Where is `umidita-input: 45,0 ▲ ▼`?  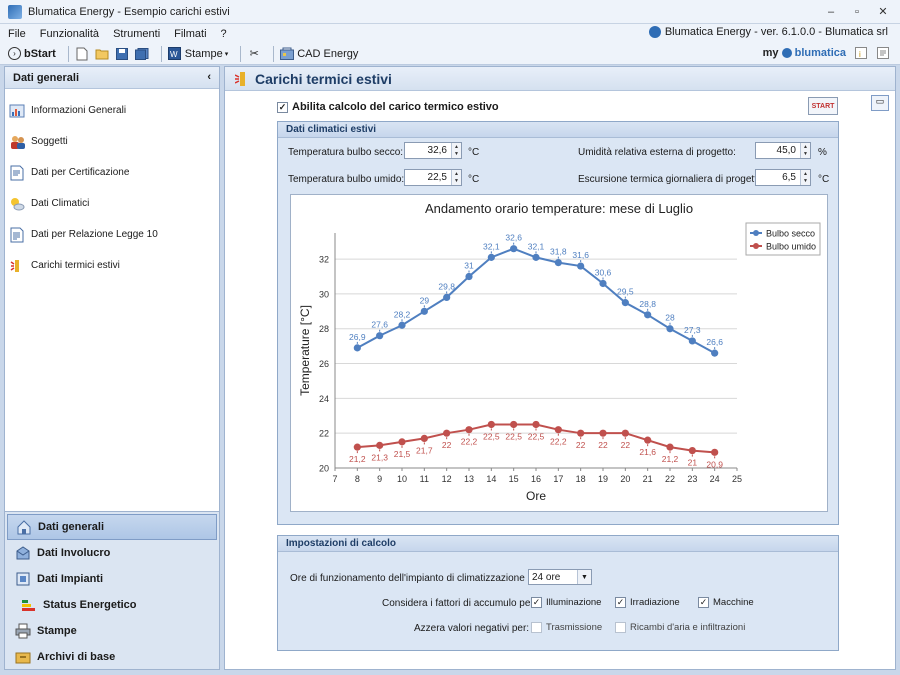
umidita-input: 45,0 ▲ ▼ is located at coordinates (783, 150).